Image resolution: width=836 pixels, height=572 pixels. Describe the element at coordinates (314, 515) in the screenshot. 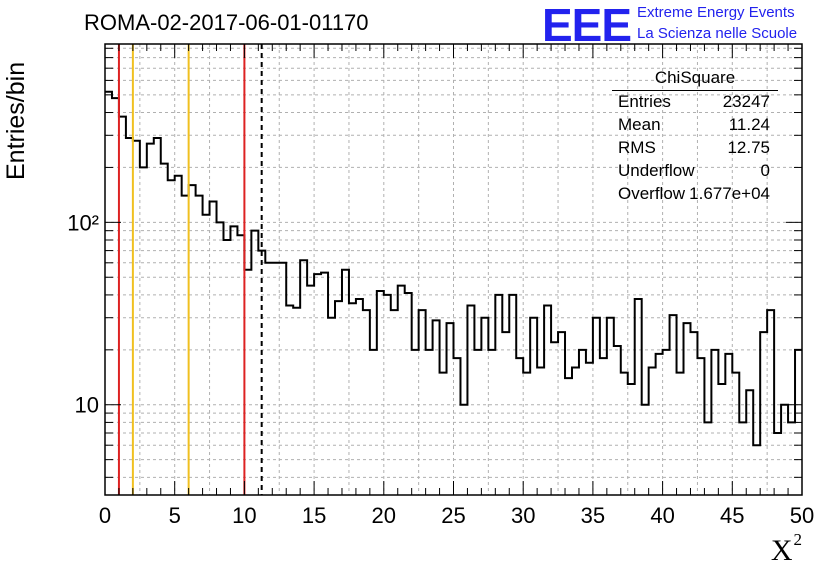

I see `x-tick-label: 15` at that location.